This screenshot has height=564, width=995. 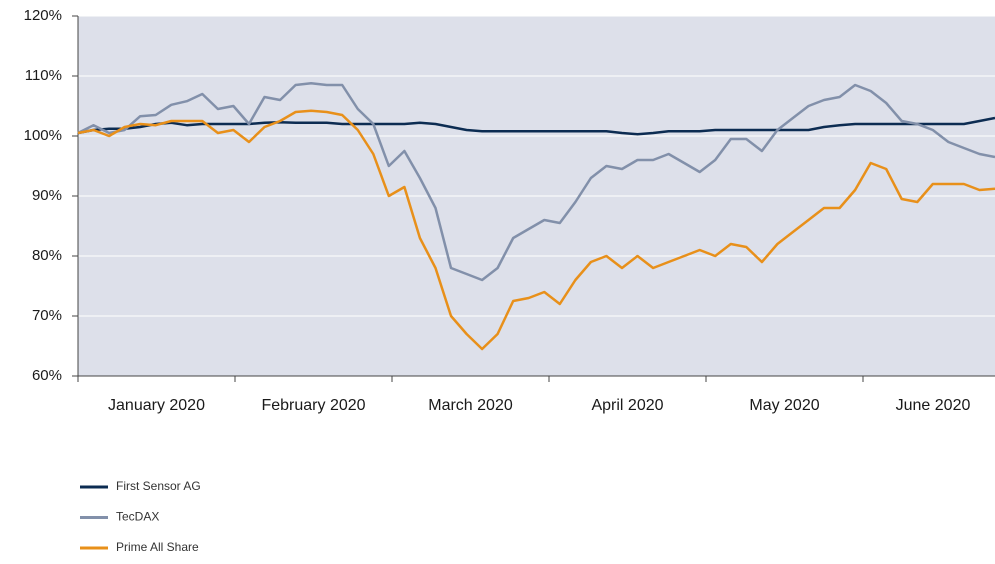 I want to click on legend-label: TecDAX, so click(x=137, y=517).